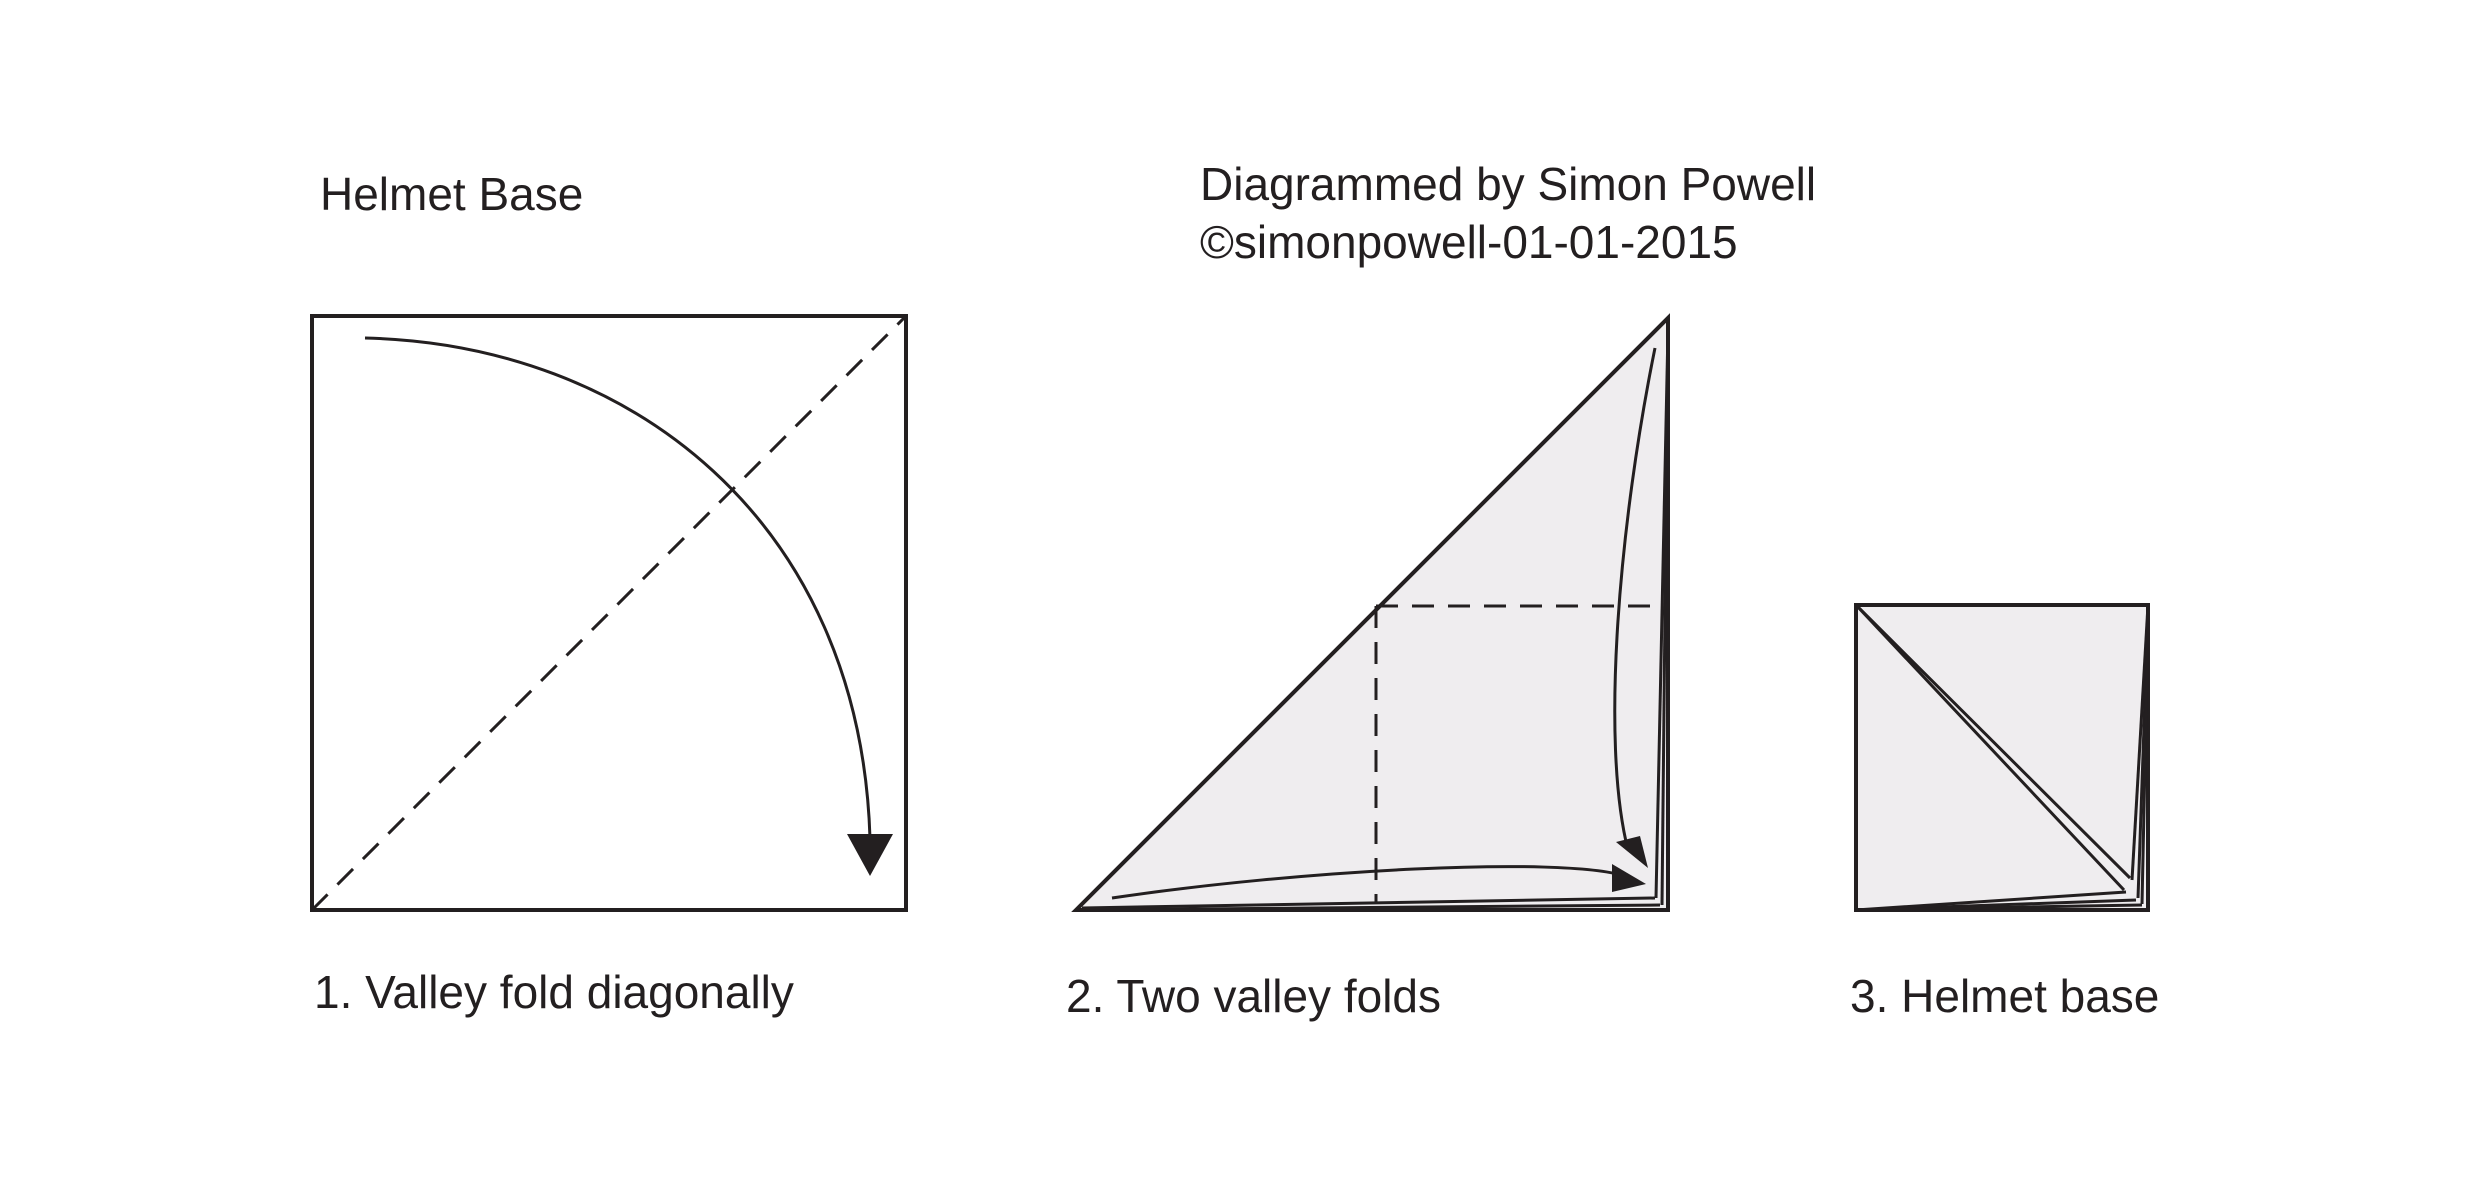 This screenshot has width=2480, height=1181. I want to click on step2-caption: 2. Two valley folds, so click(1254, 996).